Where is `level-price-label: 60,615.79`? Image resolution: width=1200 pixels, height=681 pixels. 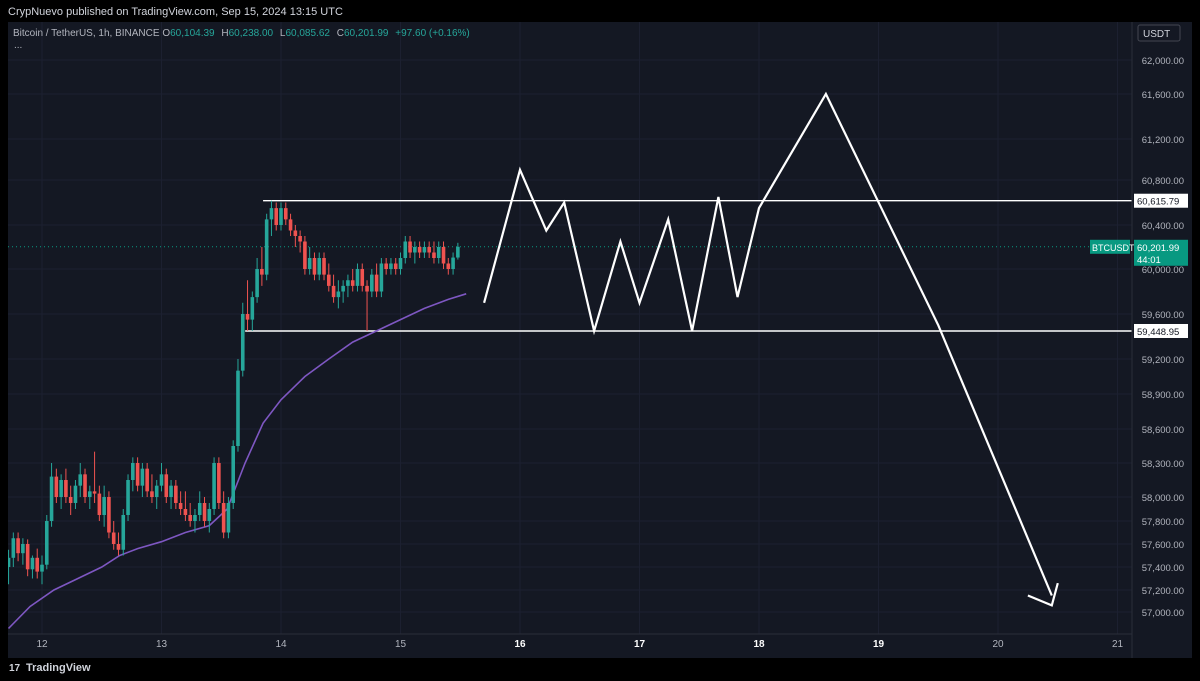 level-price-label: 60,615.79 is located at coordinates (1158, 202).